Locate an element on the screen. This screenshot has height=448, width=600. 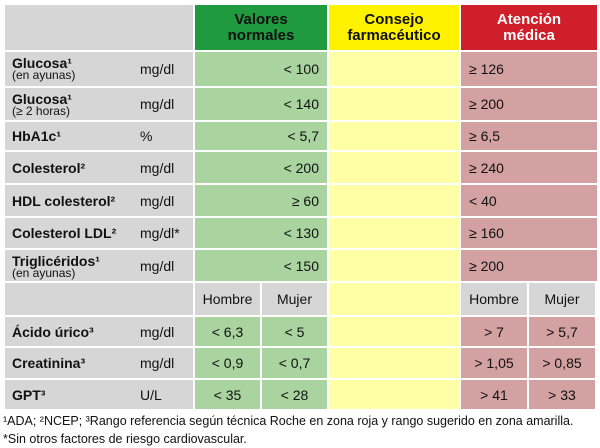
header-valores: Valores normales is located at coordinates (261, 27).